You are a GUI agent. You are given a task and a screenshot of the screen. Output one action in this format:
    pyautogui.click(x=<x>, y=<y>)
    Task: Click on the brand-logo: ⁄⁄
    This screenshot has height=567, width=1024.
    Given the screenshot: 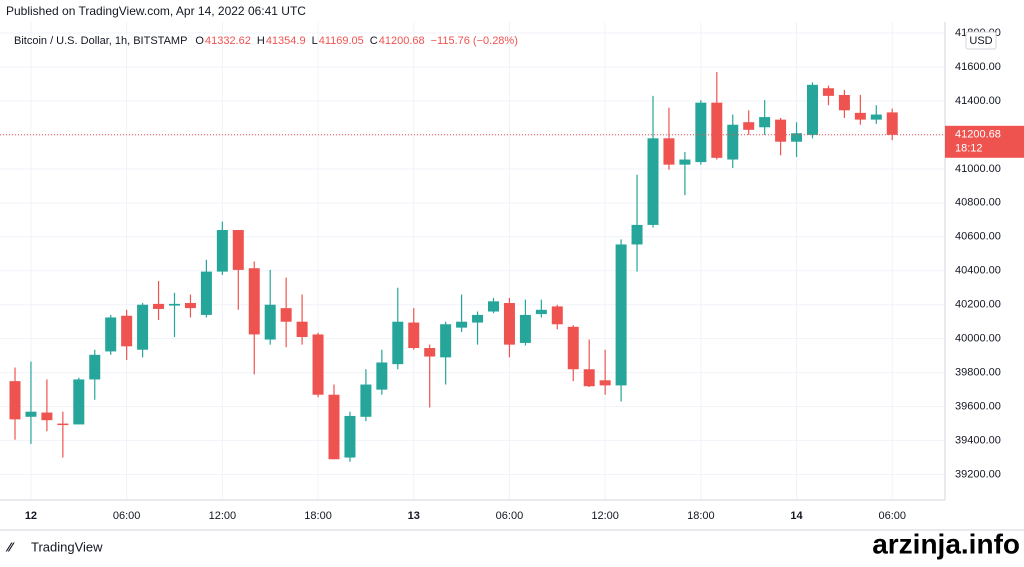 What is the action you would take?
    pyautogui.click(x=10, y=546)
    